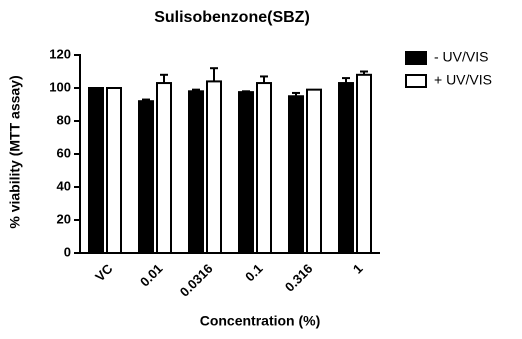 This screenshot has width=522, height=339. What do you see at coordinates (60, 86) in the screenshot?
I see `y-tick-label: 100` at bounding box center [60, 86].